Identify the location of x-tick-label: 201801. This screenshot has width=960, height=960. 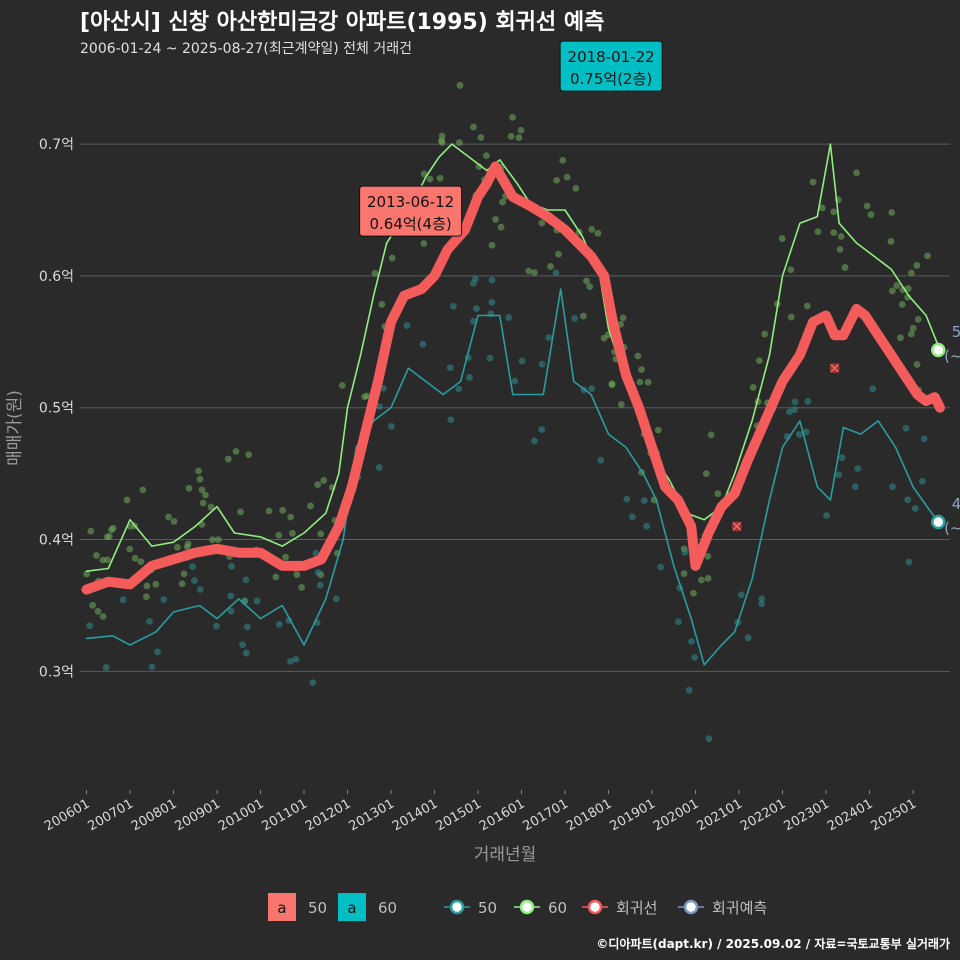
(589, 815).